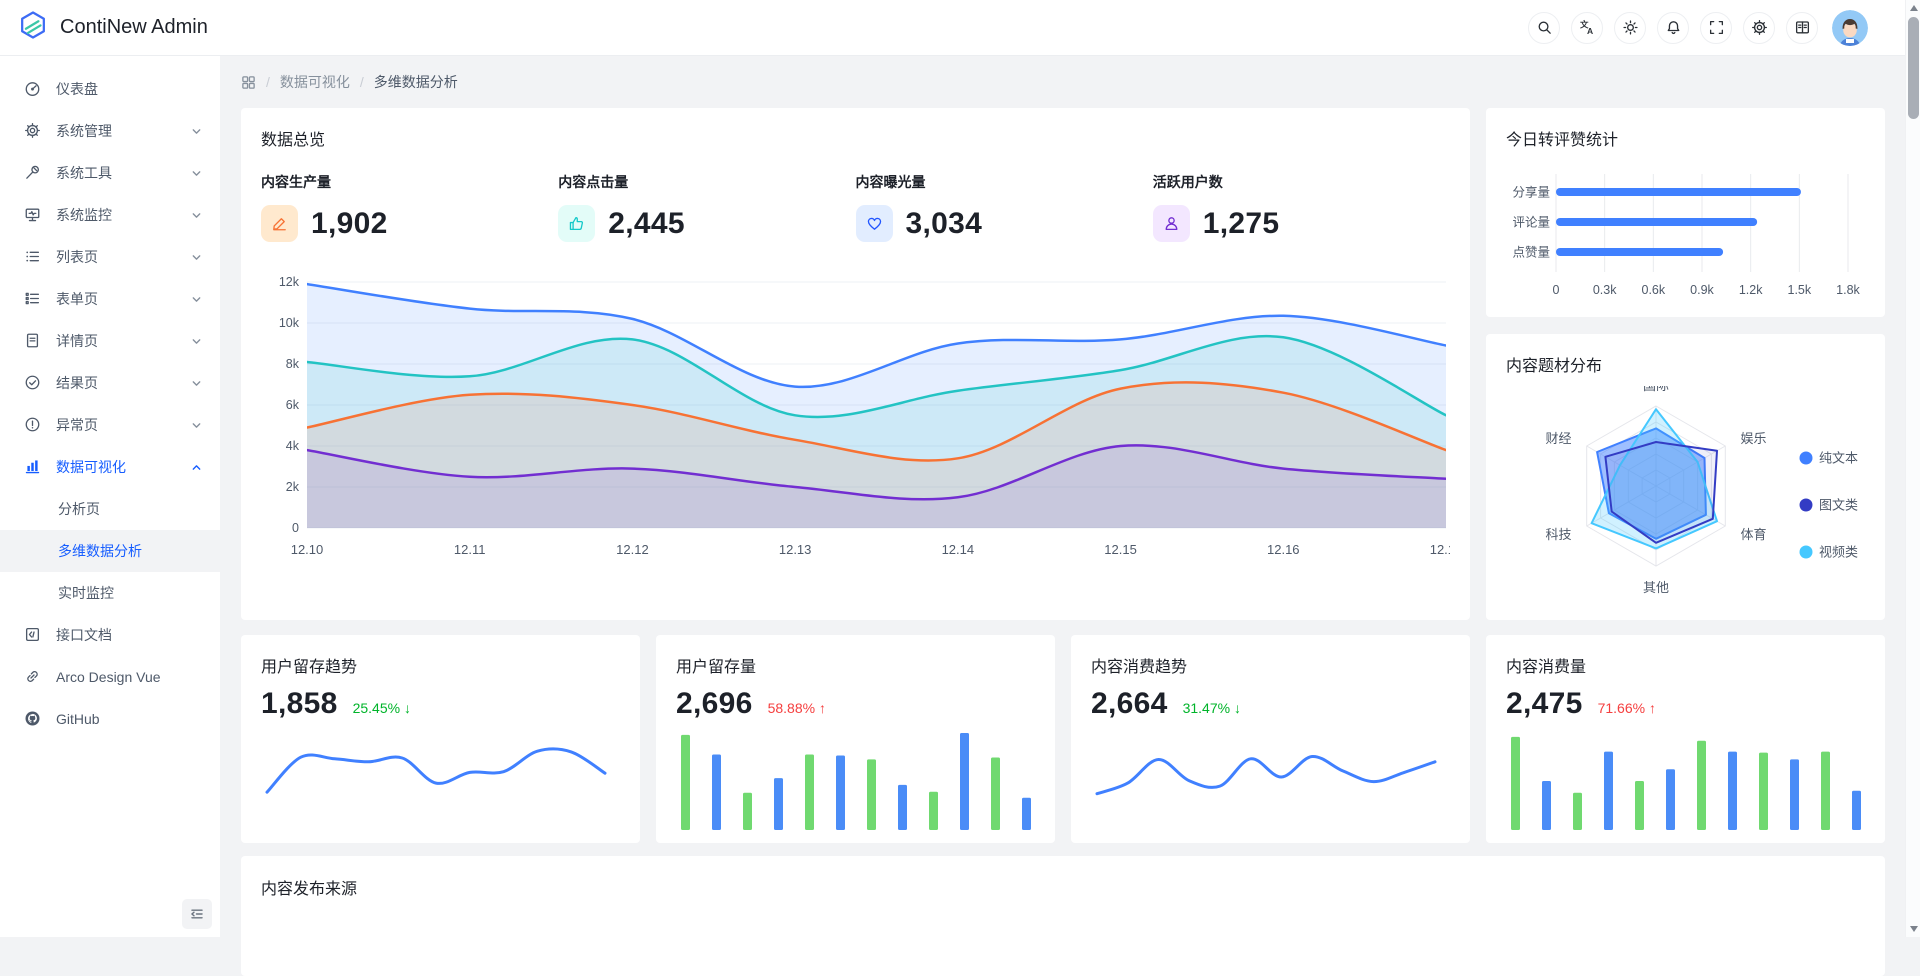 The width and height of the screenshot is (1920, 976). Describe the element at coordinates (1544, 28) in the screenshot. I see `search-button` at that location.